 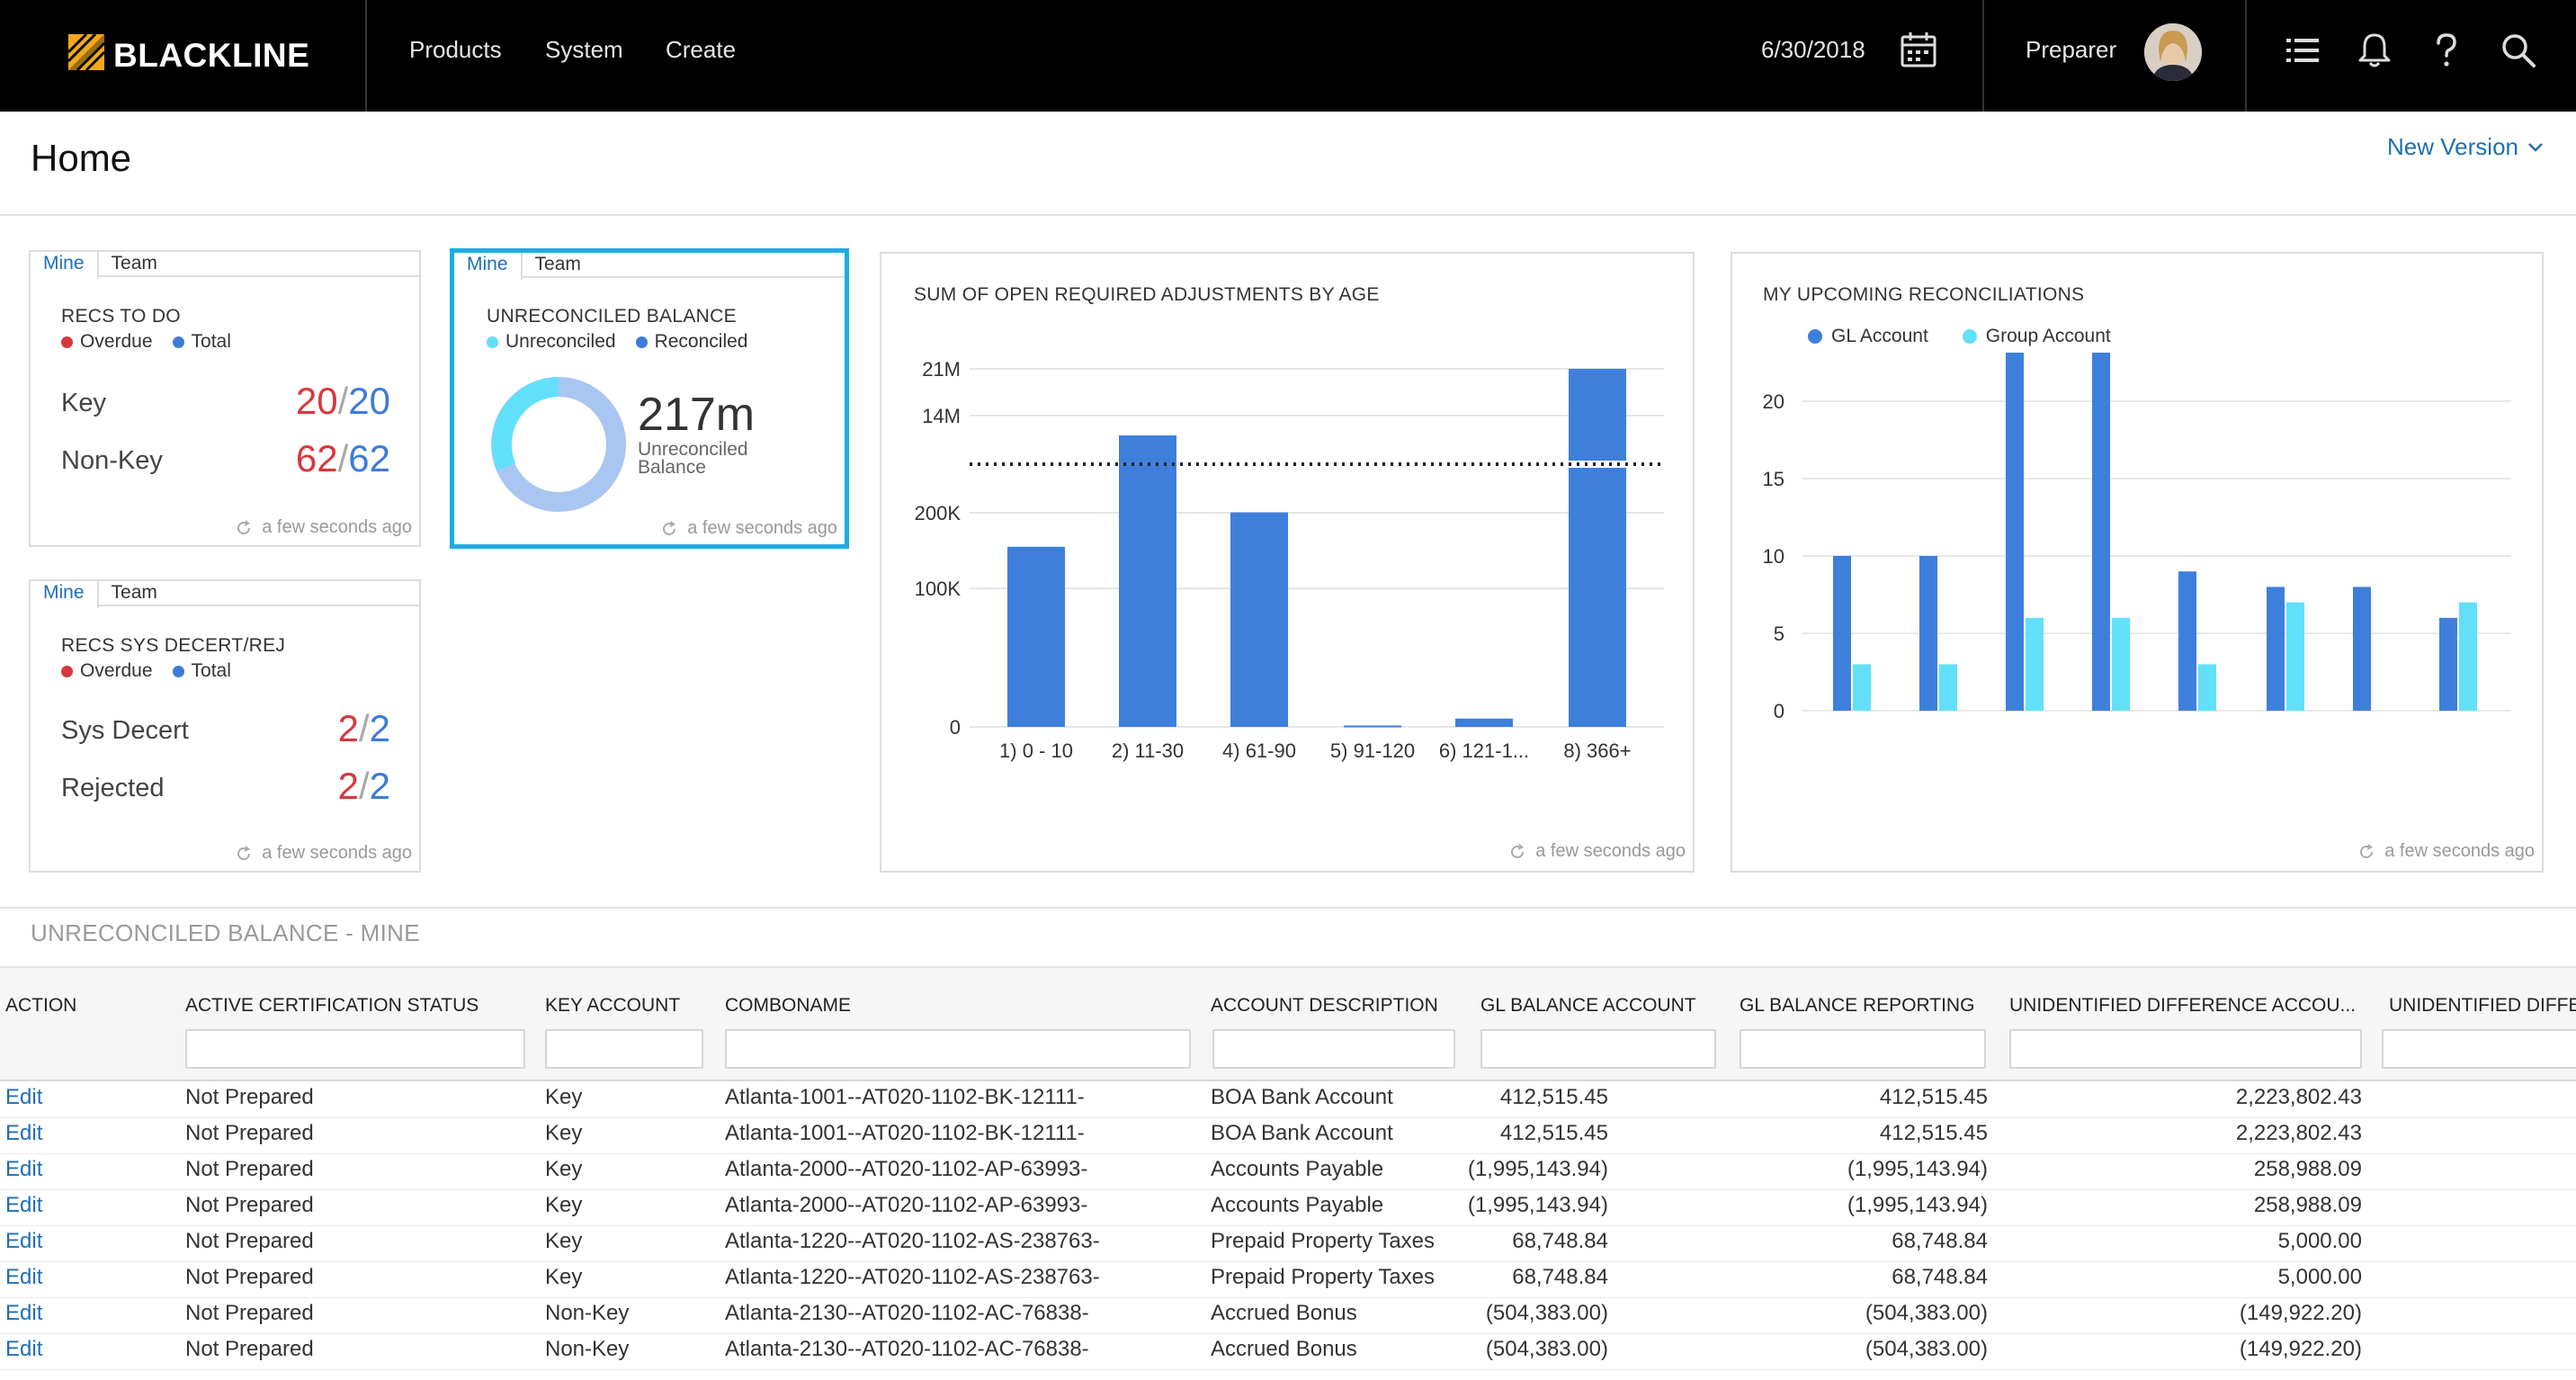 What do you see at coordinates (617, 342) in the screenshot?
I see `widget-legend: Unreconciled Reconciled` at bounding box center [617, 342].